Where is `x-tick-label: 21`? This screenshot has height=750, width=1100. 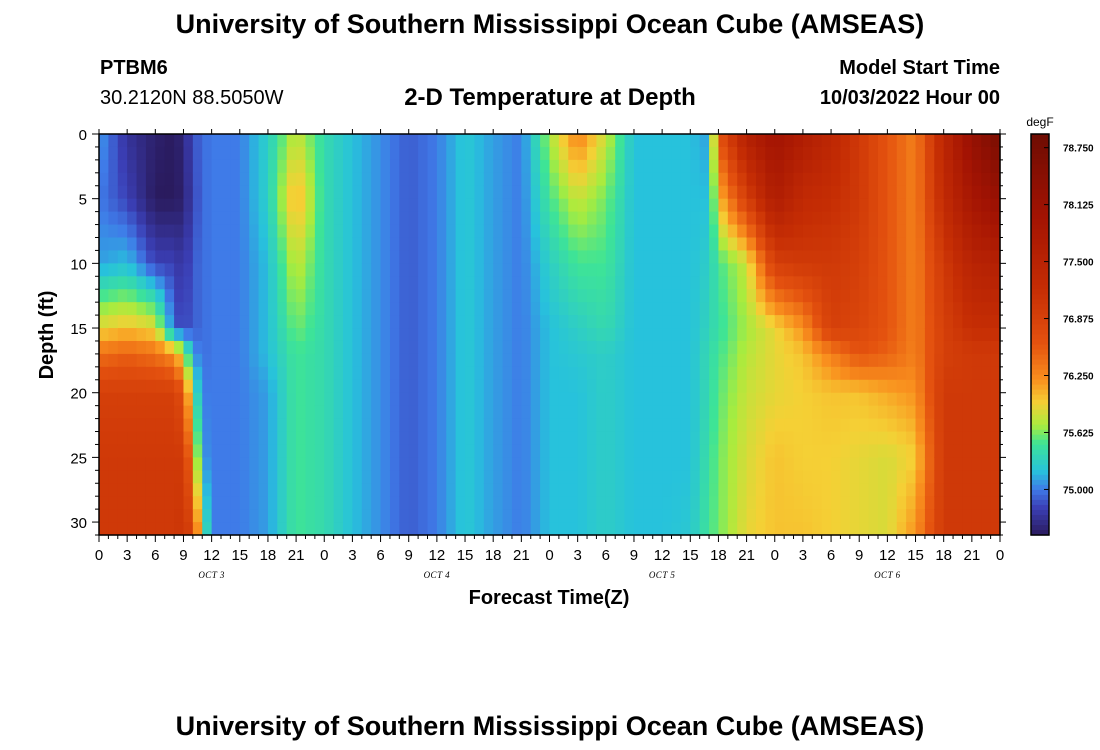
x-tick-label: 21 is located at coordinates (746, 555).